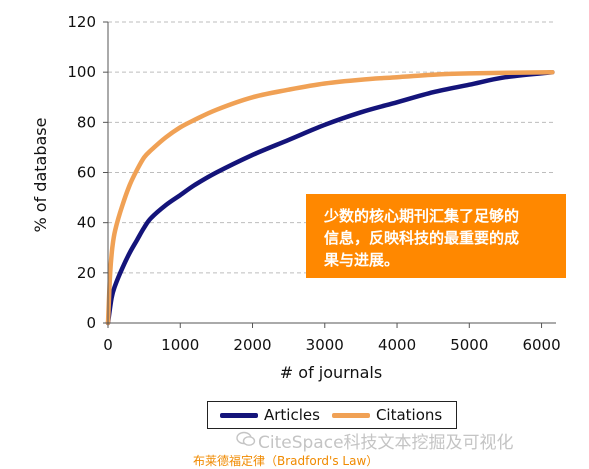 The width and height of the screenshot is (589, 469). I want to click on legend-swatch-articles, so click(239, 415).